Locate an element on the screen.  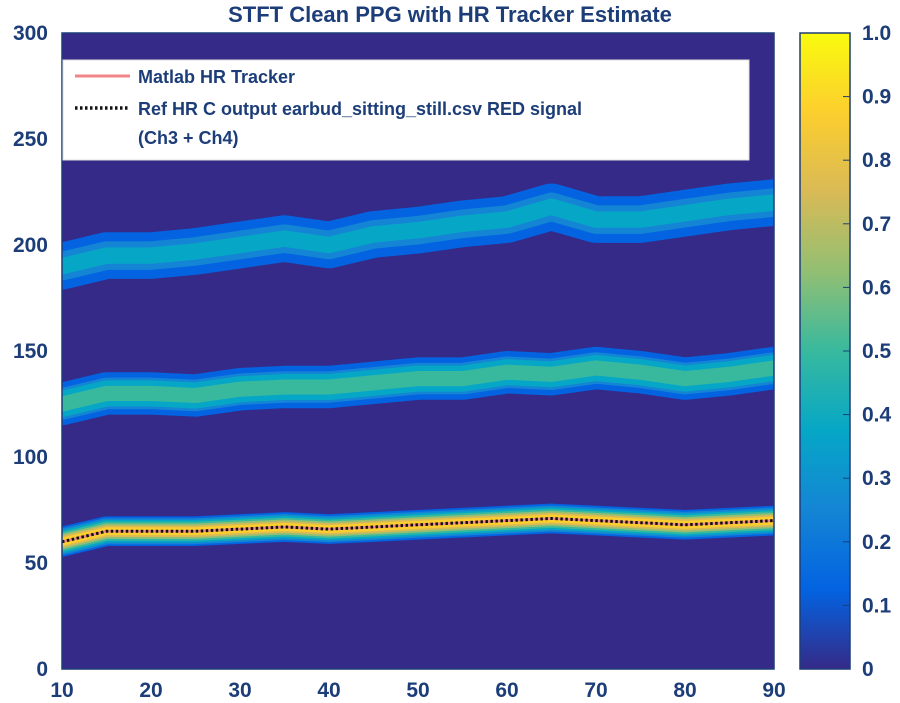
y-tick-label: 150 is located at coordinates (30, 351).